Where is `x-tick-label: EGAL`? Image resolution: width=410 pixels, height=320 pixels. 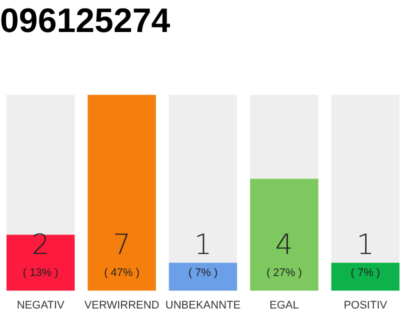
x-tick-label: EGAL is located at coordinates (284, 305).